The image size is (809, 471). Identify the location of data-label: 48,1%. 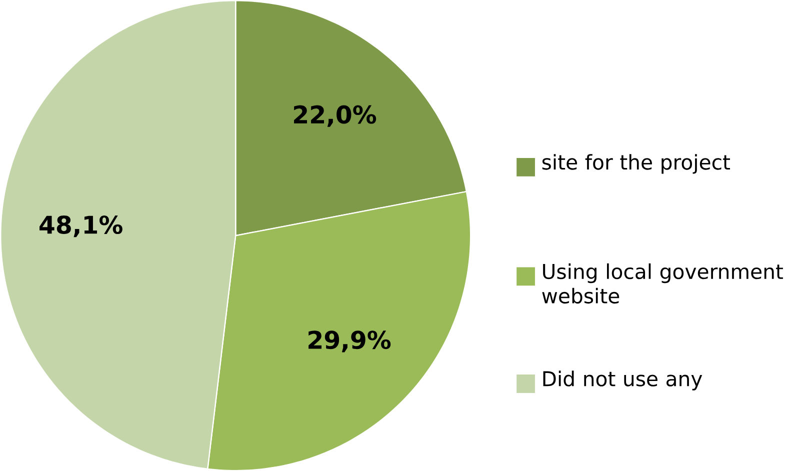
(81, 226).